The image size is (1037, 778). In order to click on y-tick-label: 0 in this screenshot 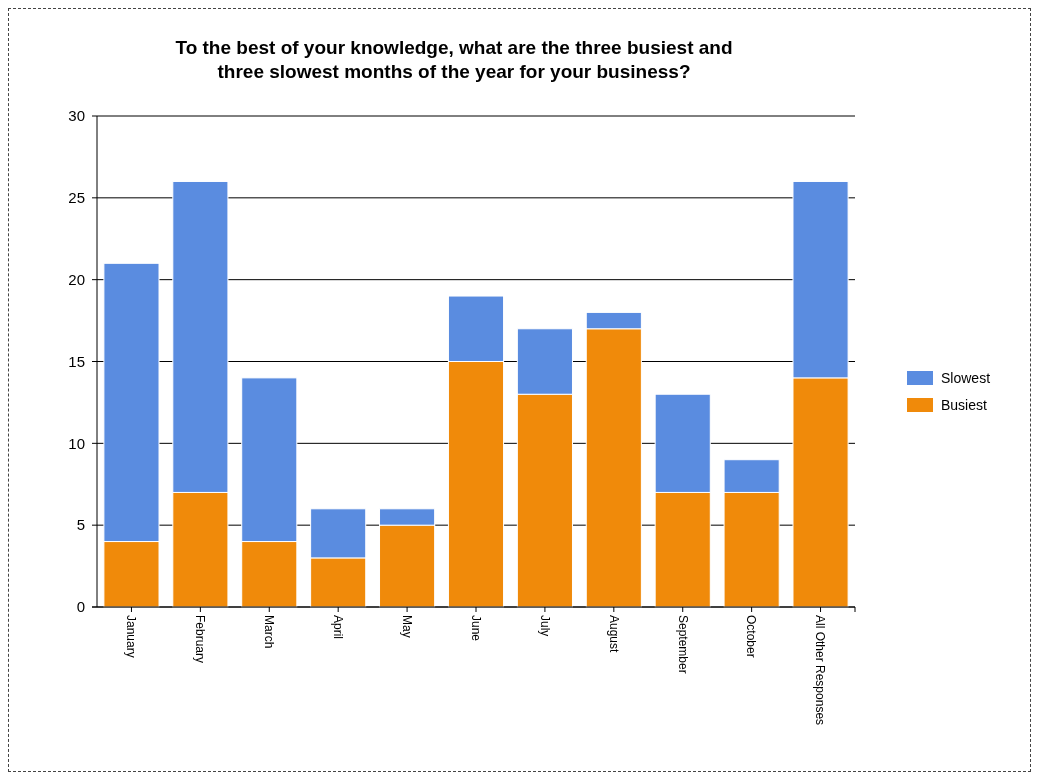, I will do `click(80, 607)`.